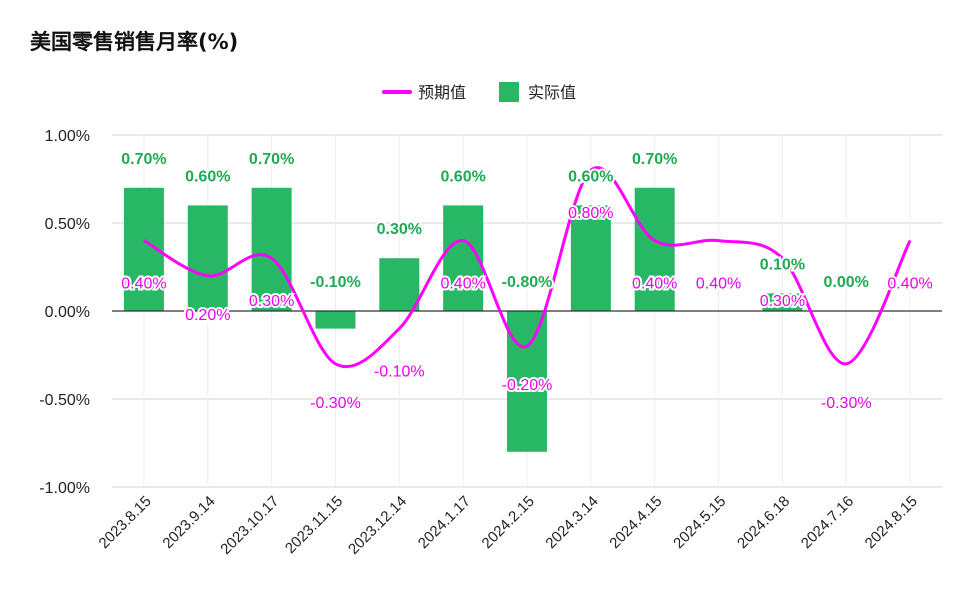  Describe the element at coordinates (846, 282) in the screenshot. I see `actual-label: 0.00%` at that location.